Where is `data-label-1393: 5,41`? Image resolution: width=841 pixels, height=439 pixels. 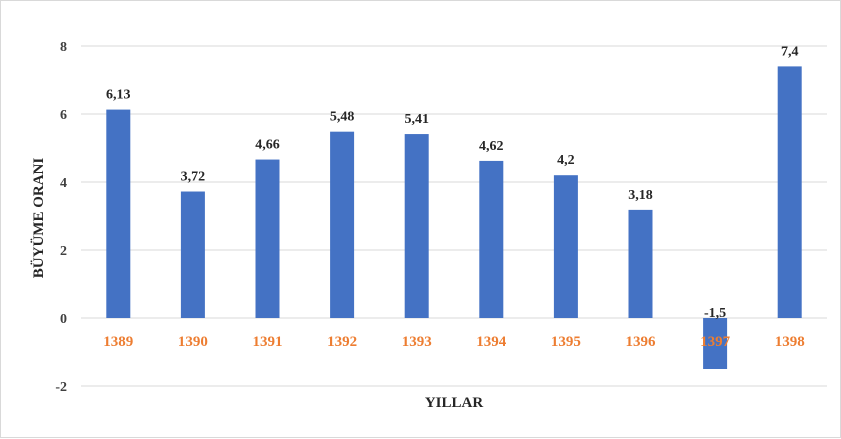 data-label-1393: 5,41 is located at coordinates (416, 119).